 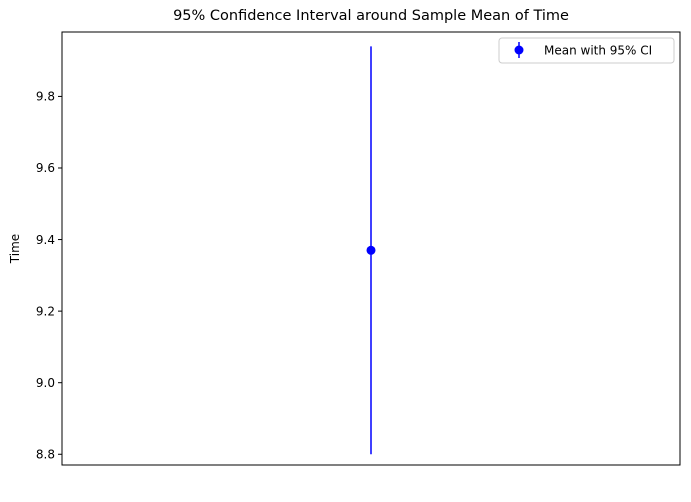 I want to click on mean-point, so click(x=371, y=250).